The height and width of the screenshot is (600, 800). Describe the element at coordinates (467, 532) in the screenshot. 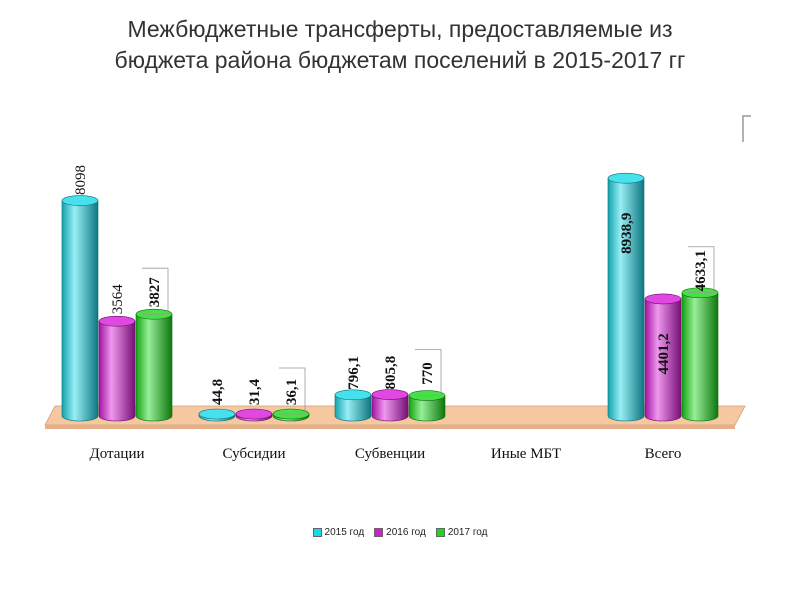

I see `legend-label: 2017 год` at that location.